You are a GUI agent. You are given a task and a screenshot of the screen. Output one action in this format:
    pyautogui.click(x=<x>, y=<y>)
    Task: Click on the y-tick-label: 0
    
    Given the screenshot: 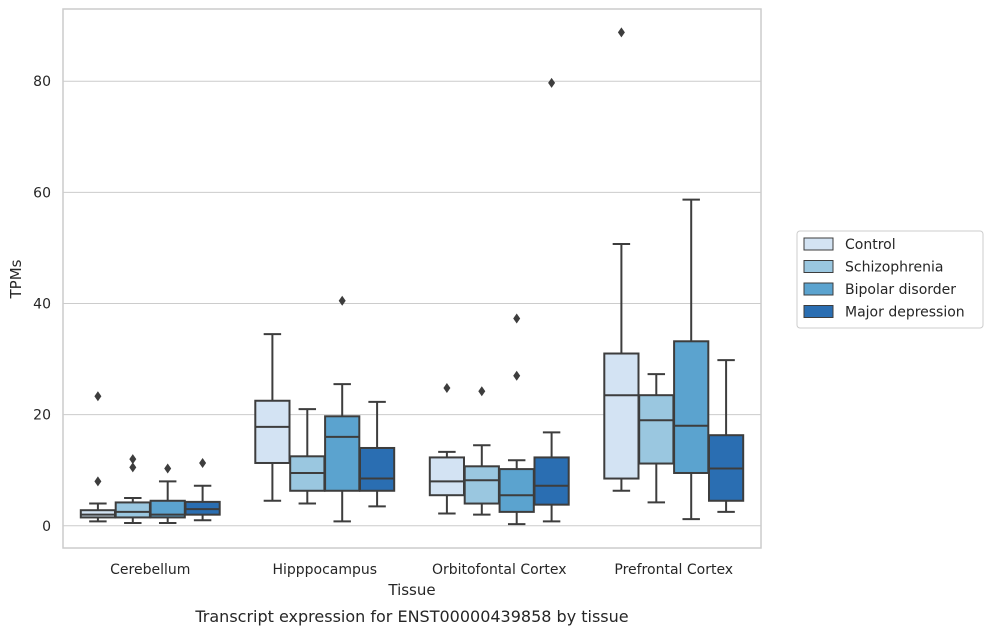 What is the action you would take?
    pyautogui.click(x=46, y=527)
    